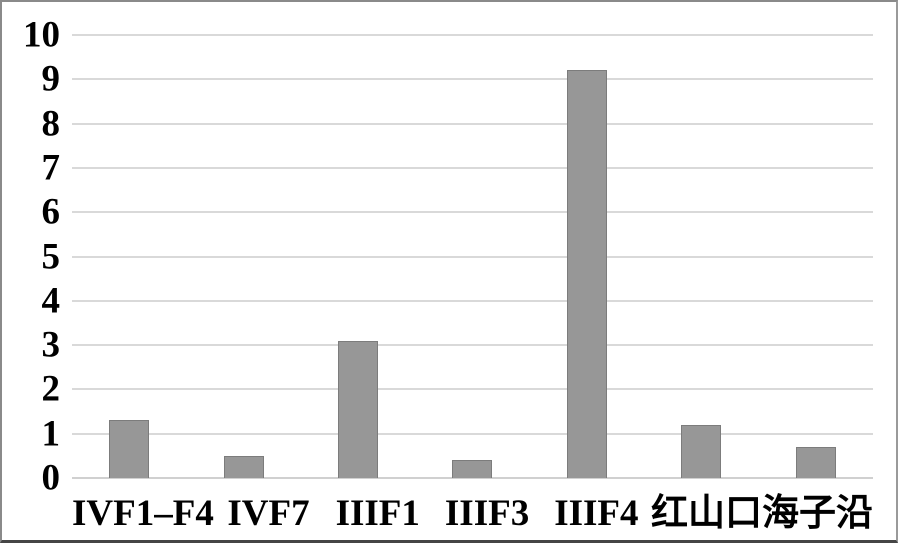 This screenshot has width=898, height=543. Describe the element at coordinates (586, 274) in the screenshot. I see `bar-IIIF4` at that location.